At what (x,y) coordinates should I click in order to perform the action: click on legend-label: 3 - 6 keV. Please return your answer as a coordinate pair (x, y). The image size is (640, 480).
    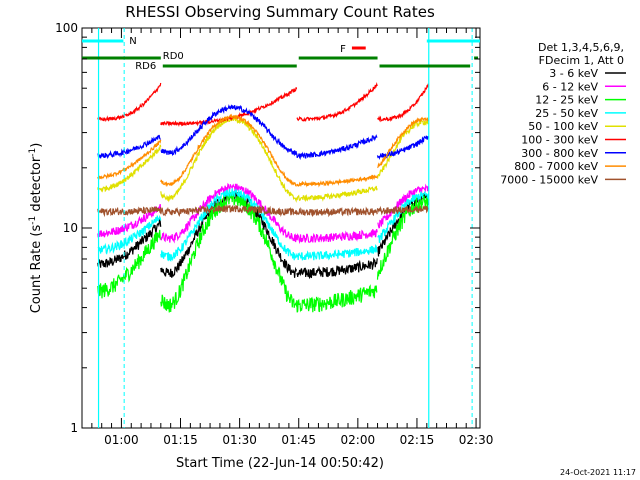
    Looking at the image, I should click on (573, 73).